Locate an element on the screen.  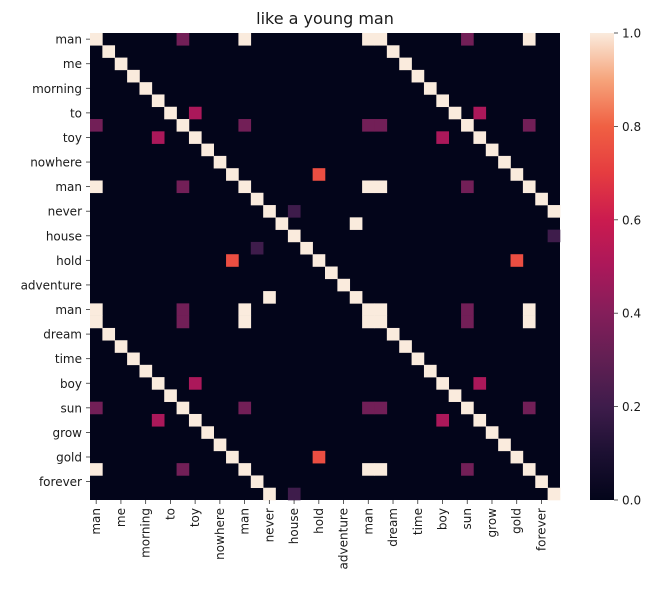
y-tick-label: gold is located at coordinates (69, 457).